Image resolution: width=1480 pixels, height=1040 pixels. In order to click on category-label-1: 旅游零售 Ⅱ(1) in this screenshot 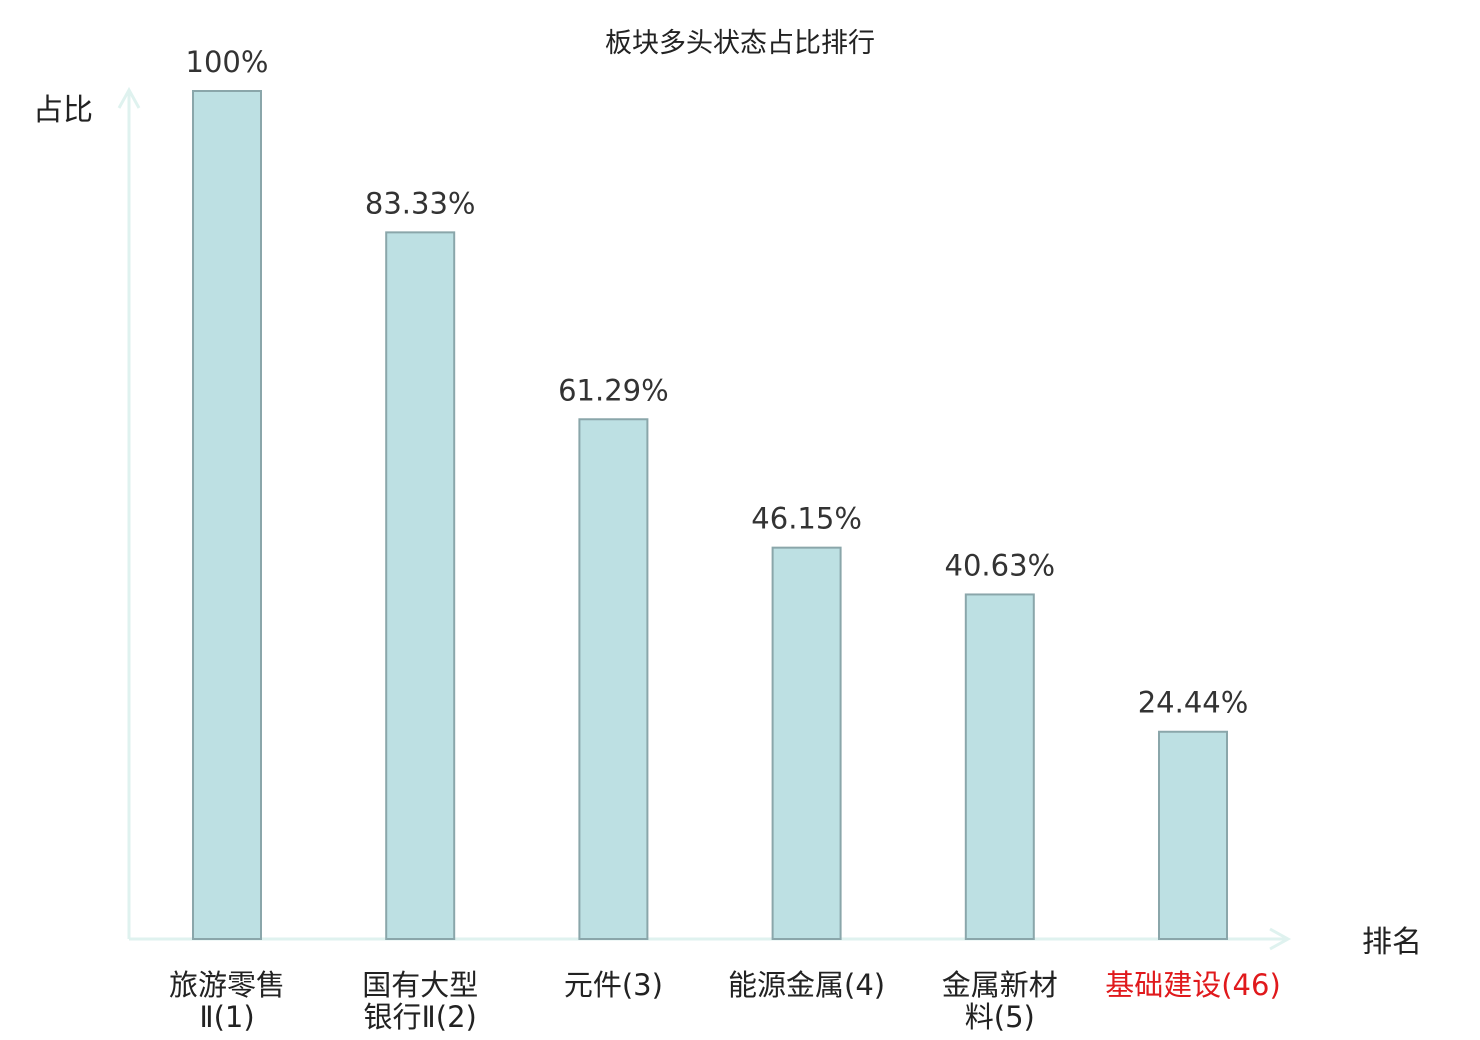, I will do `click(227, 1001)`.